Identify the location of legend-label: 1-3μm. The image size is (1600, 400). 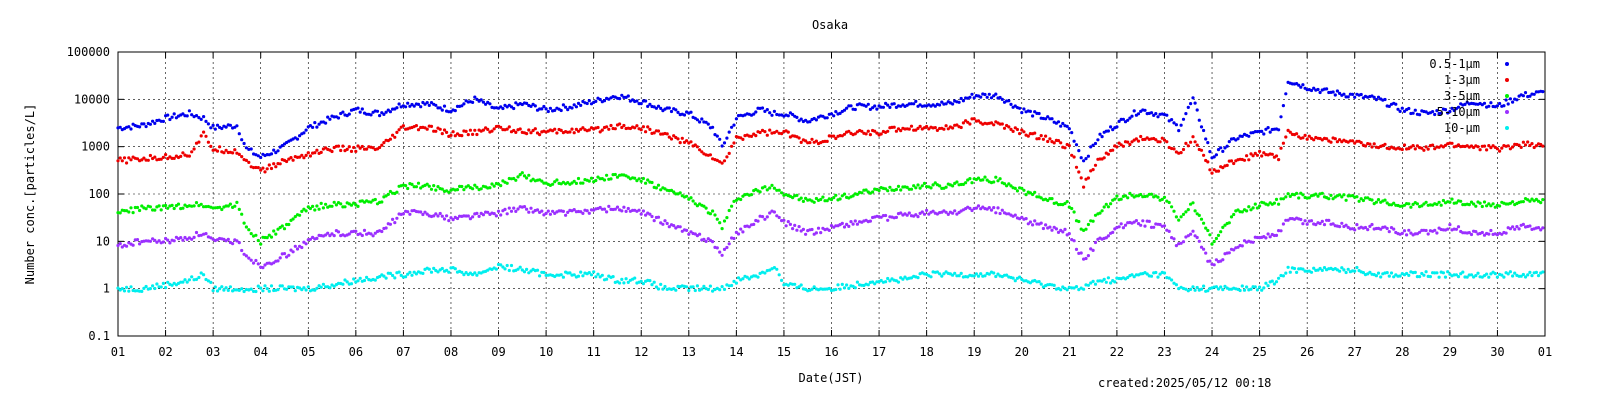
(1462, 80).